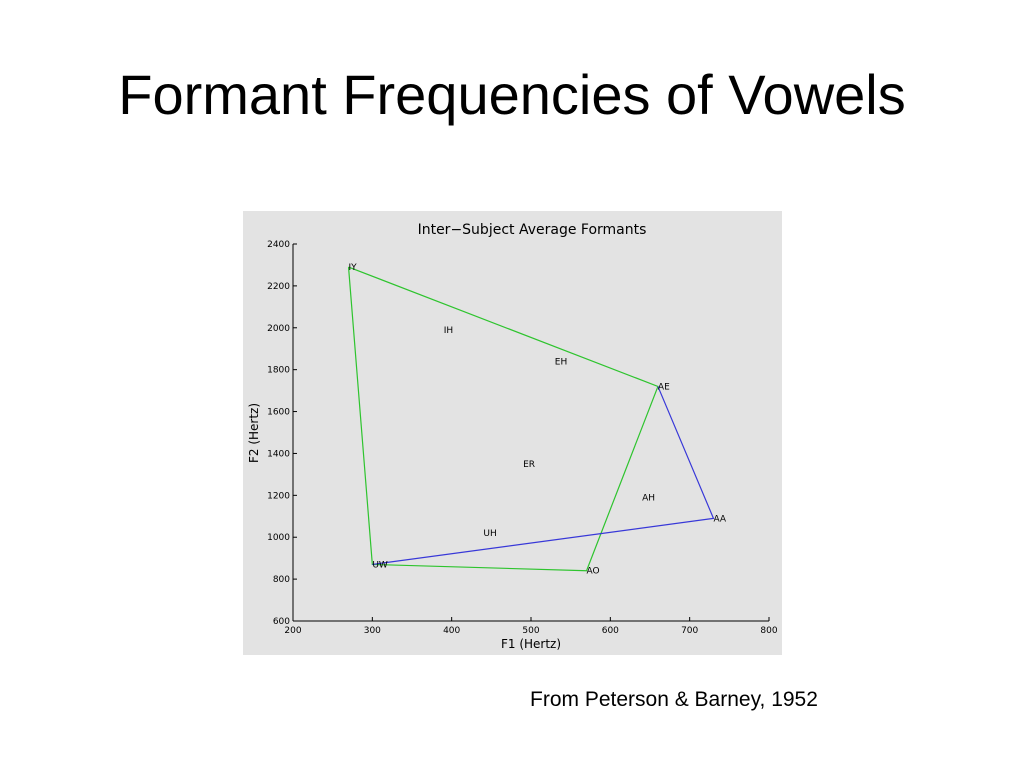 Image resolution: width=1024 pixels, height=768 pixels. I want to click on vowel-label: ER, so click(529, 465).